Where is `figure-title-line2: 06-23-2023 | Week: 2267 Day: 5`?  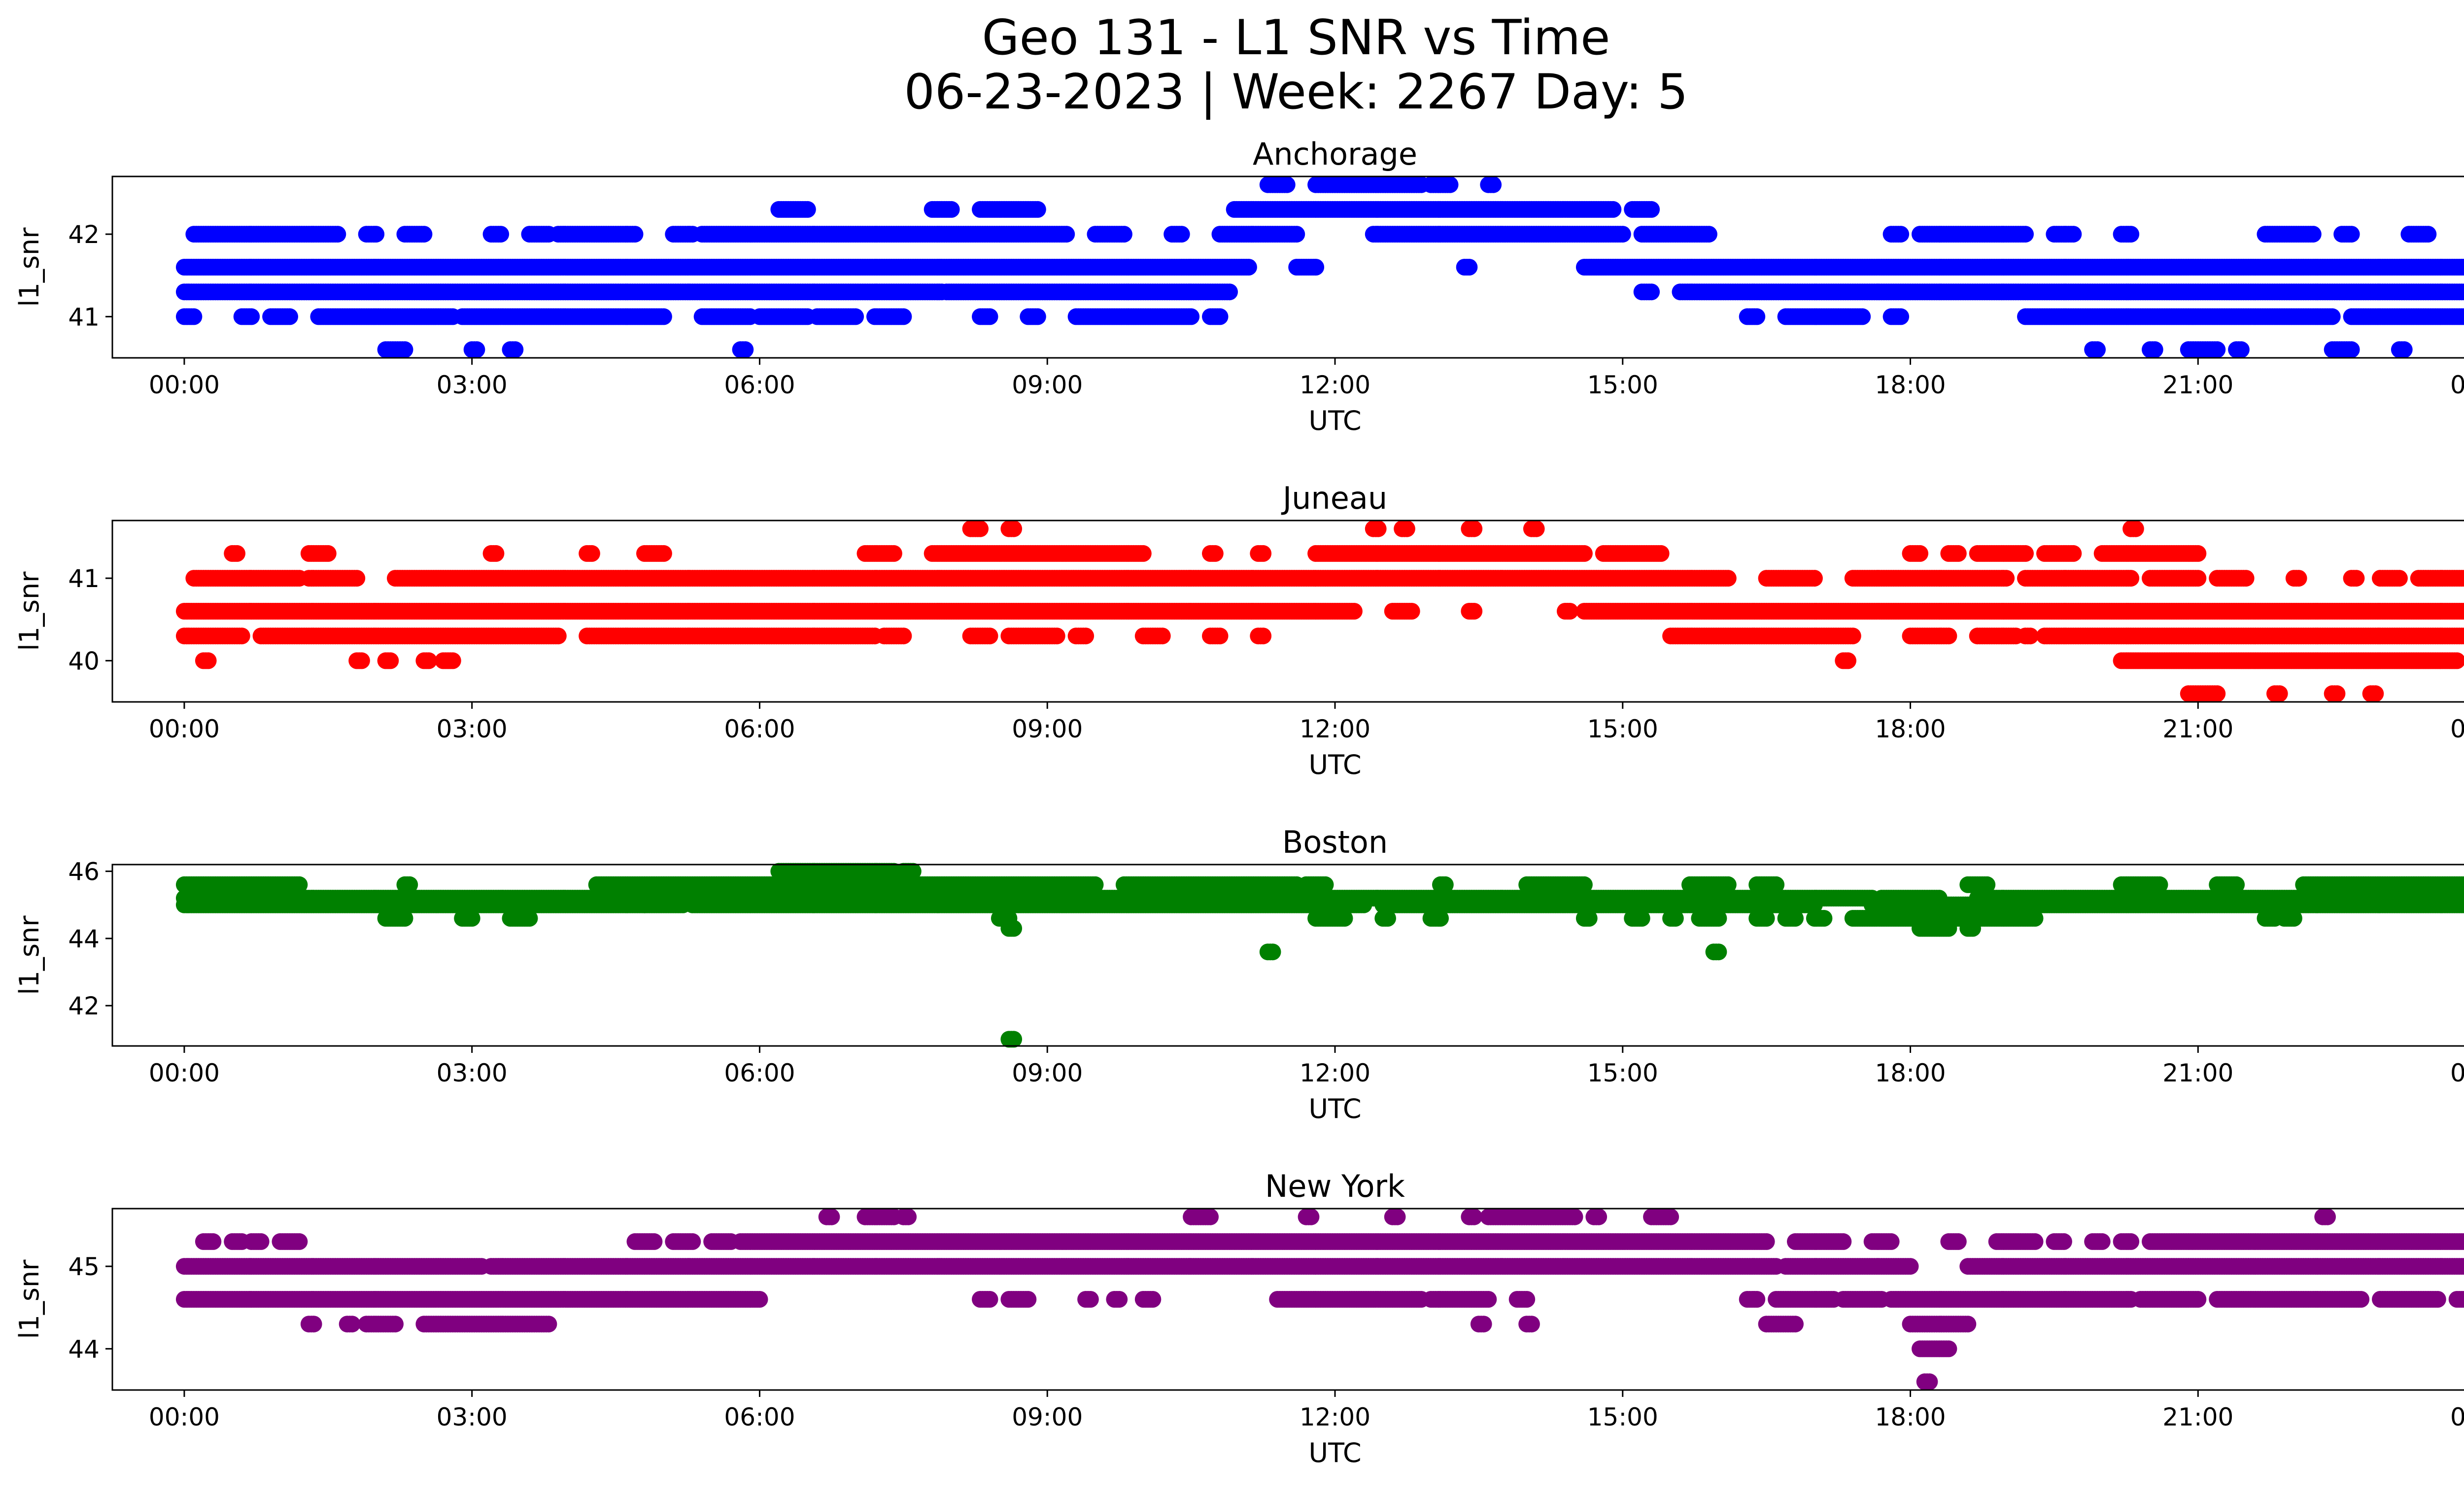
figure-title-line2: 06-23-2023 | Week: 2267 Day: 5 is located at coordinates (1296, 92).